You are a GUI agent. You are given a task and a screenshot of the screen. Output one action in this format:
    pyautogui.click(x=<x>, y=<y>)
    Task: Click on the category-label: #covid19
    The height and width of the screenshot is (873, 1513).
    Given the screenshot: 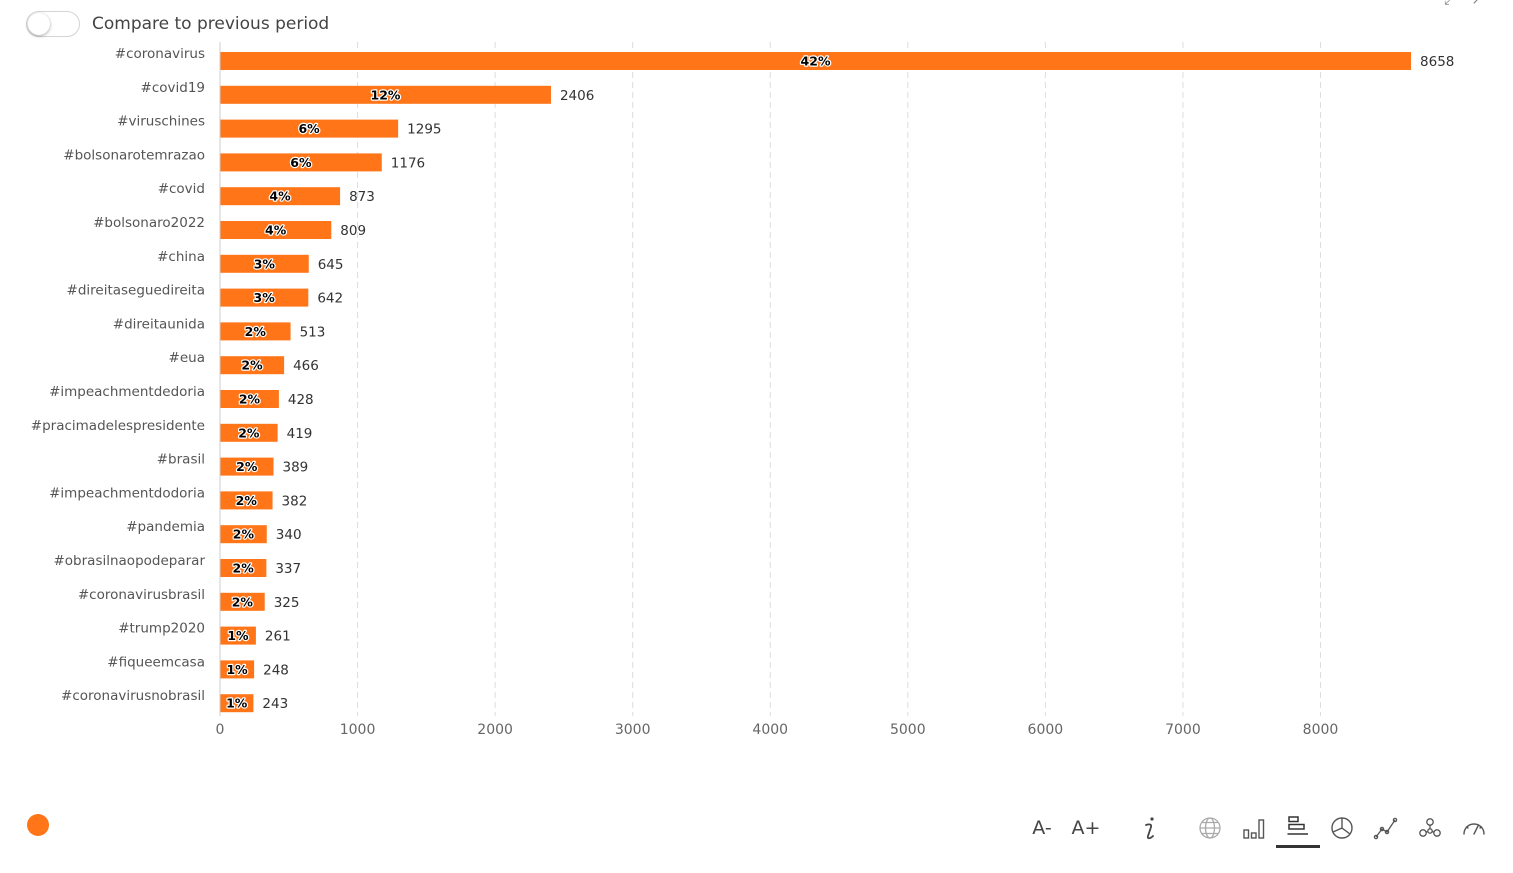 What is the action you would take?
    pyautogui.click(x=173, y=88)
    